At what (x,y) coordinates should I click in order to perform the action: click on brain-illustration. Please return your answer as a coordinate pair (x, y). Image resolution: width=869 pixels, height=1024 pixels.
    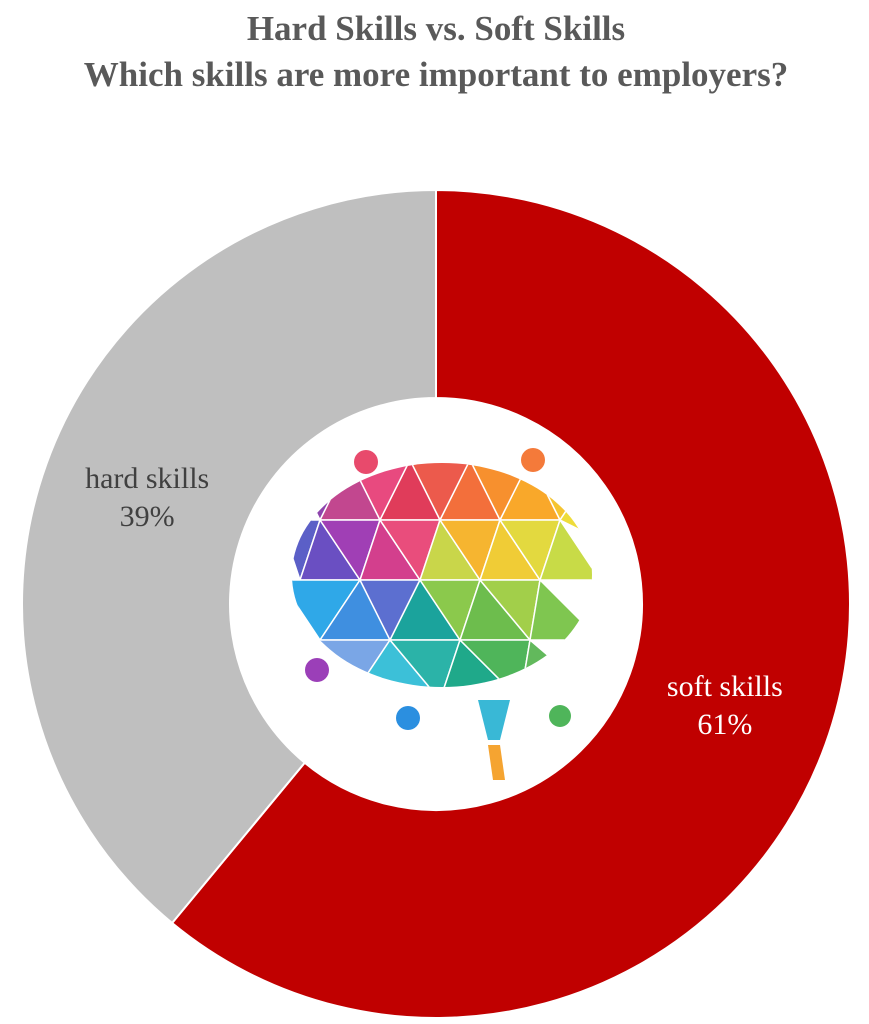
    Looking at the image, I should click on (442, 575).